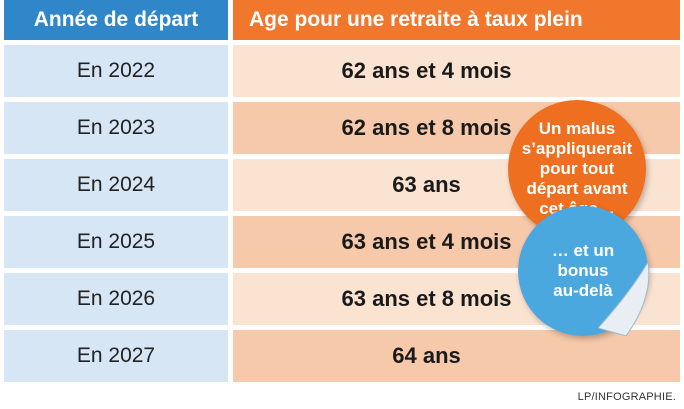 The image size is (684, 409). What do you see at coordinates (116, 71) in the screenshot?
I see `year-cell: En 2022` at bounding box center [116, 71].